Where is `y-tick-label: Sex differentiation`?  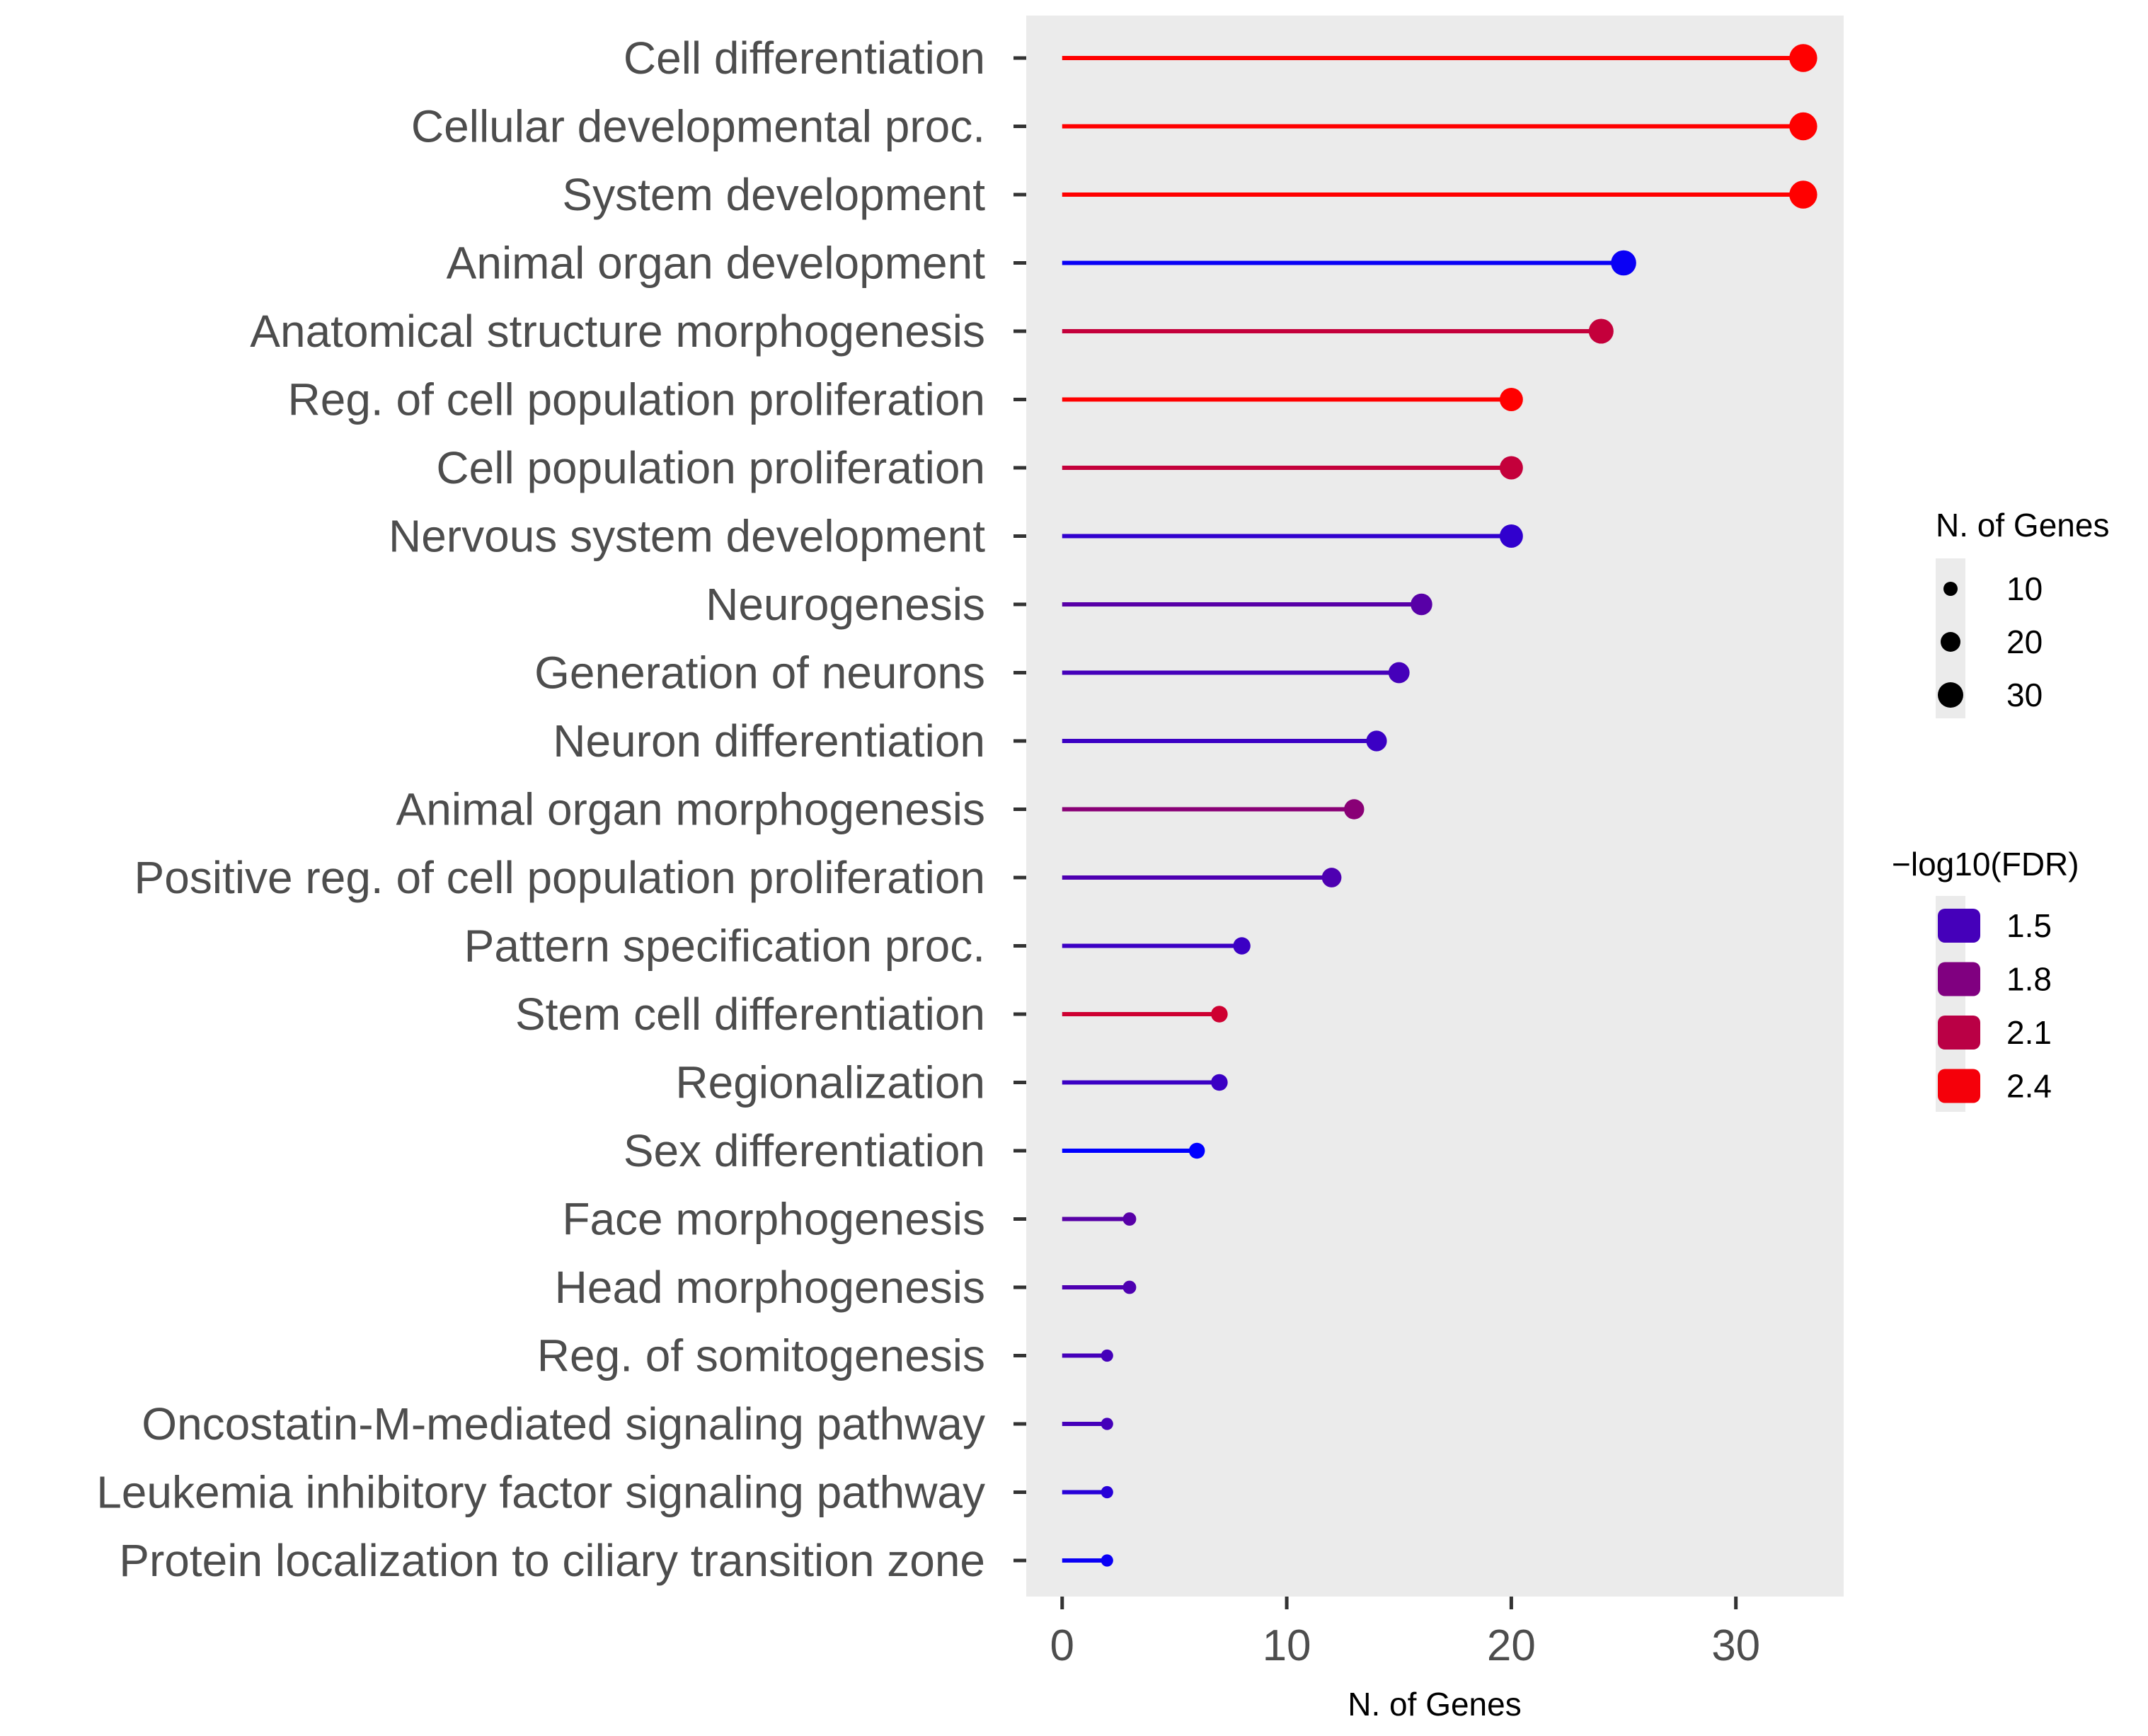
y-tick-label: Sex differentiation is located at coordinates (804, 1150).